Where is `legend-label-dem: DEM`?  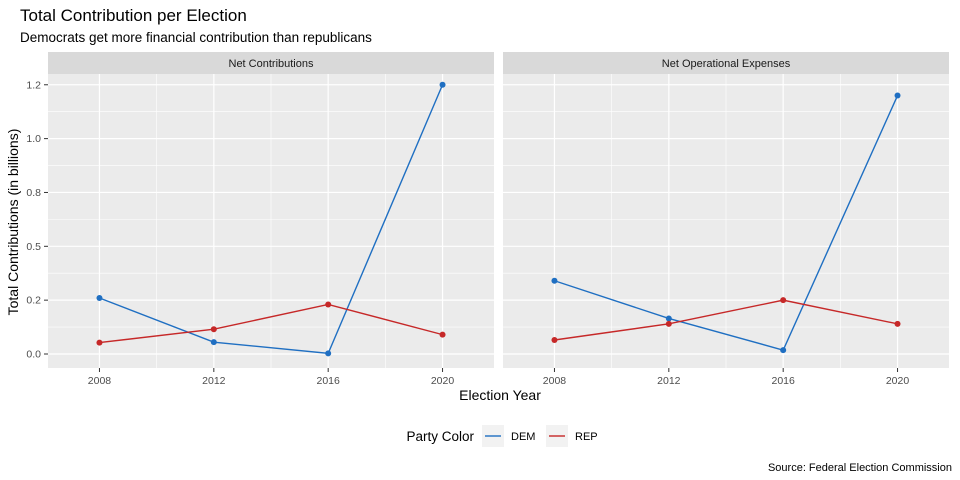
legend-label-dem: DEM is located at coordinates (523, 437).